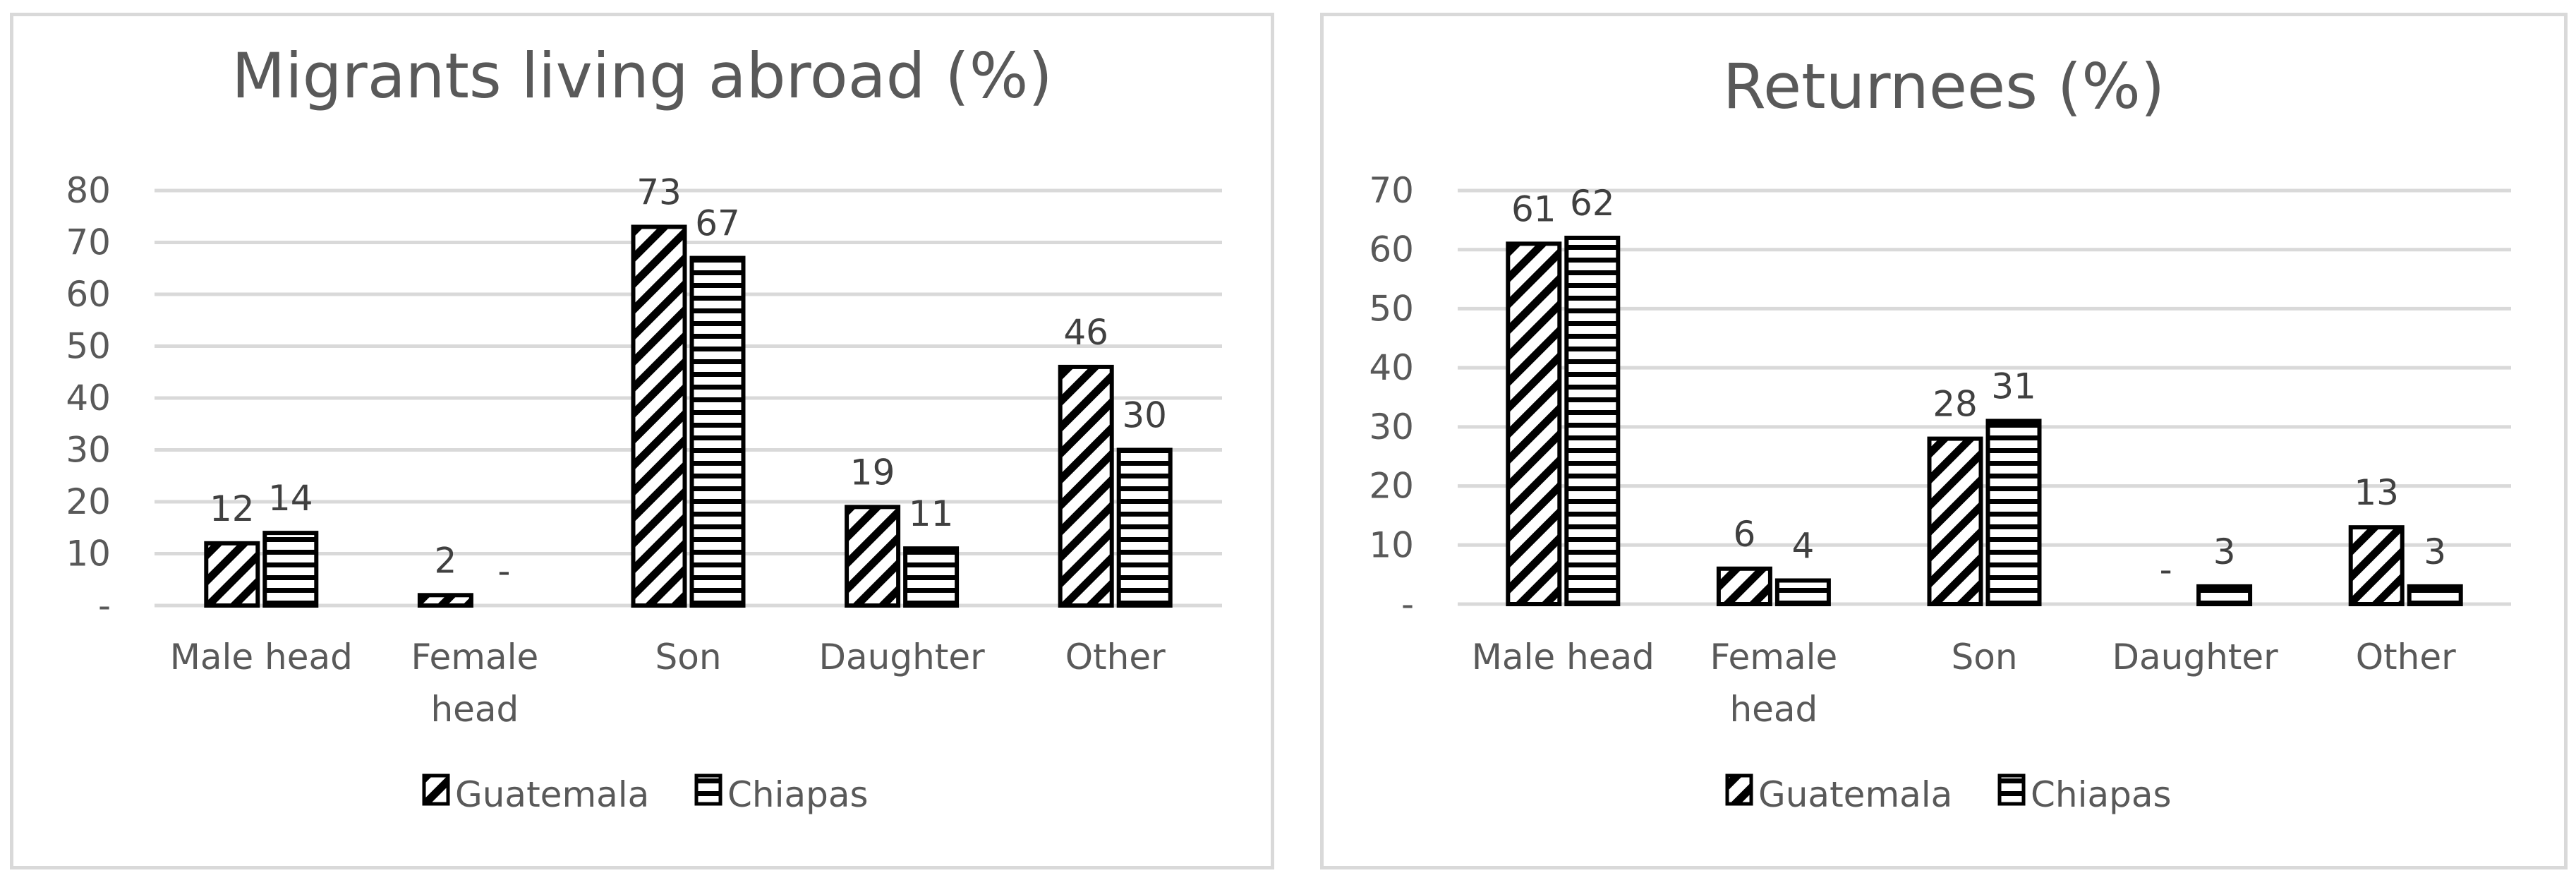  Describe the element at coordinates (1744, 534) in the screenshot. I see `data-label: 6` at that location.